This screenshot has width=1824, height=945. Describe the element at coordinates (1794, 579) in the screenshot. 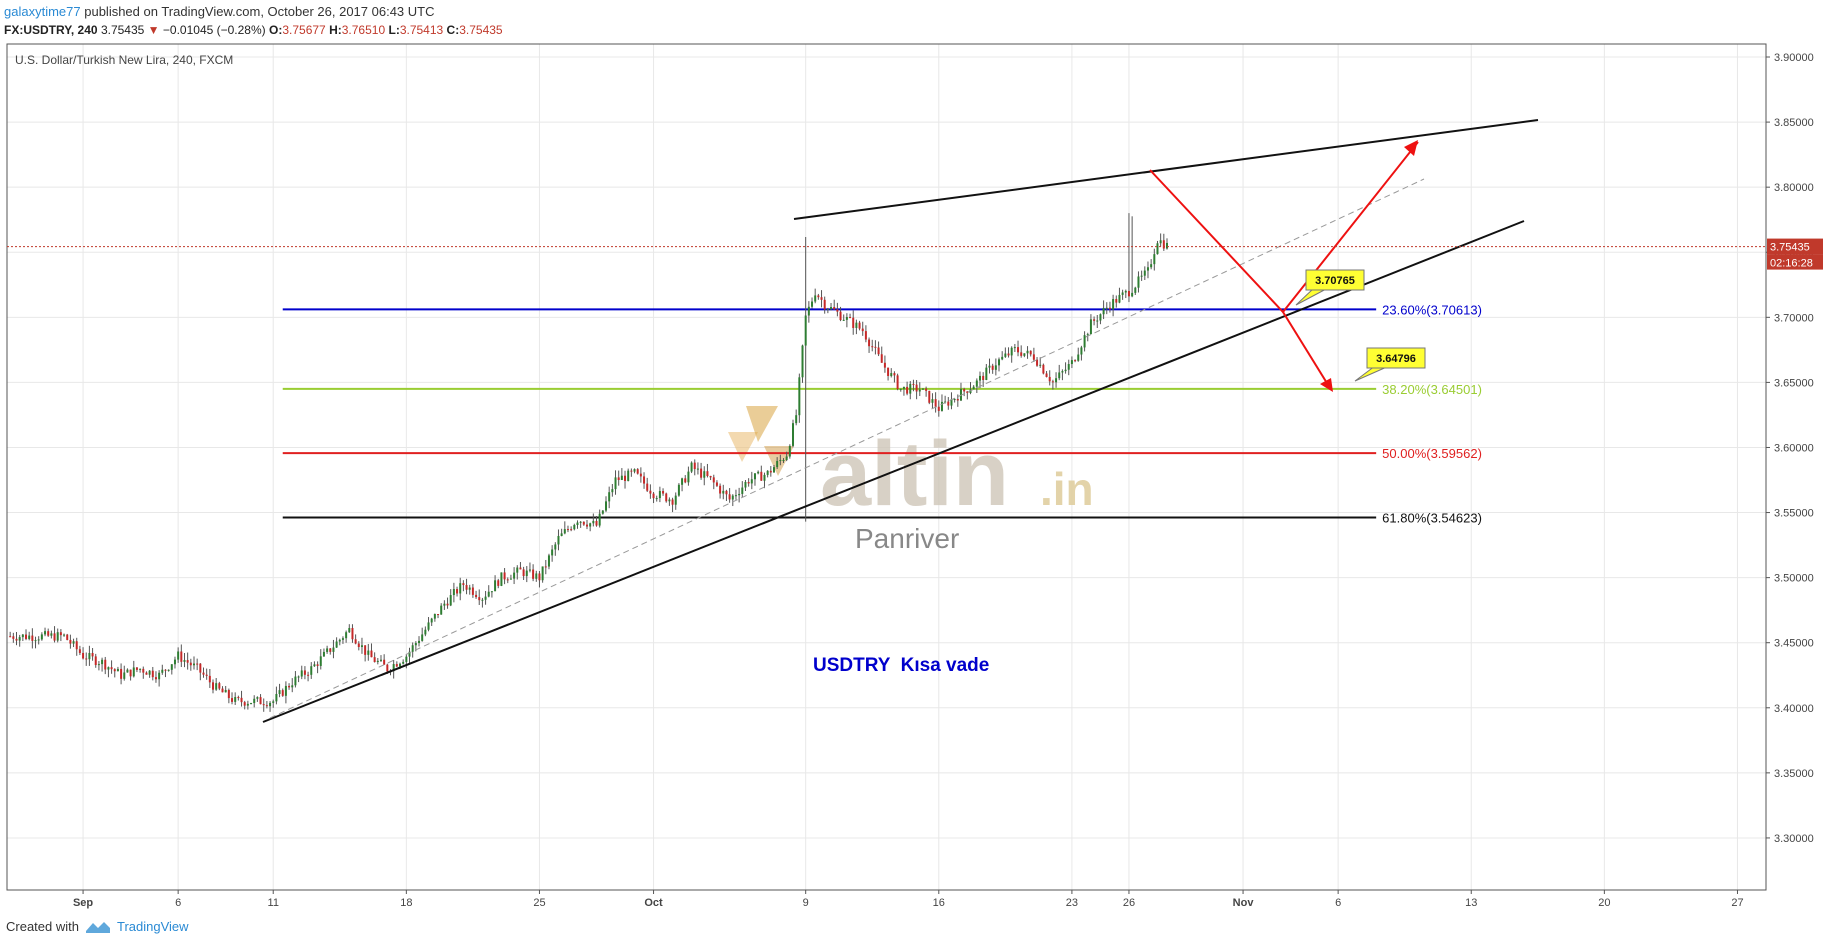

I see `y-tick-label: 3.50000` at that location.